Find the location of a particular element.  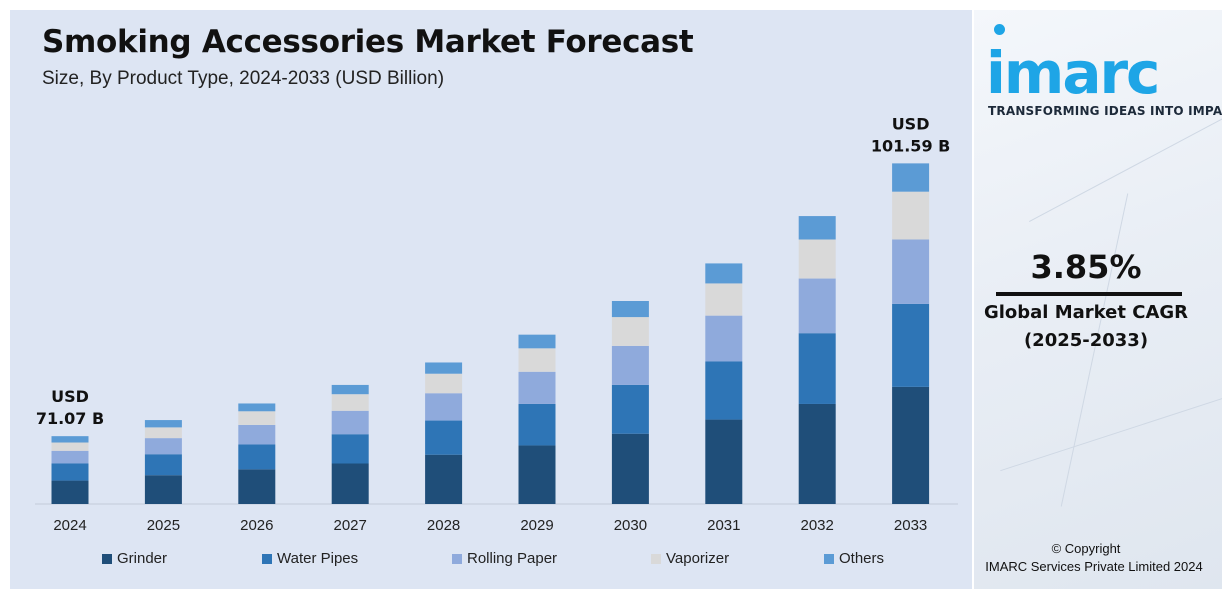

bar-segment-vaporizer-2026 is located at coordinates (257, 418).